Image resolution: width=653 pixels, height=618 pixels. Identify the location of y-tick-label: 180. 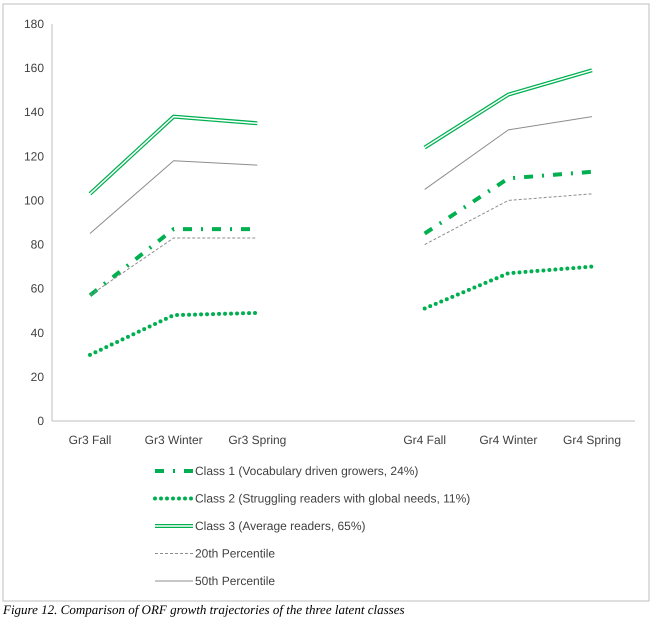
(34, 24).